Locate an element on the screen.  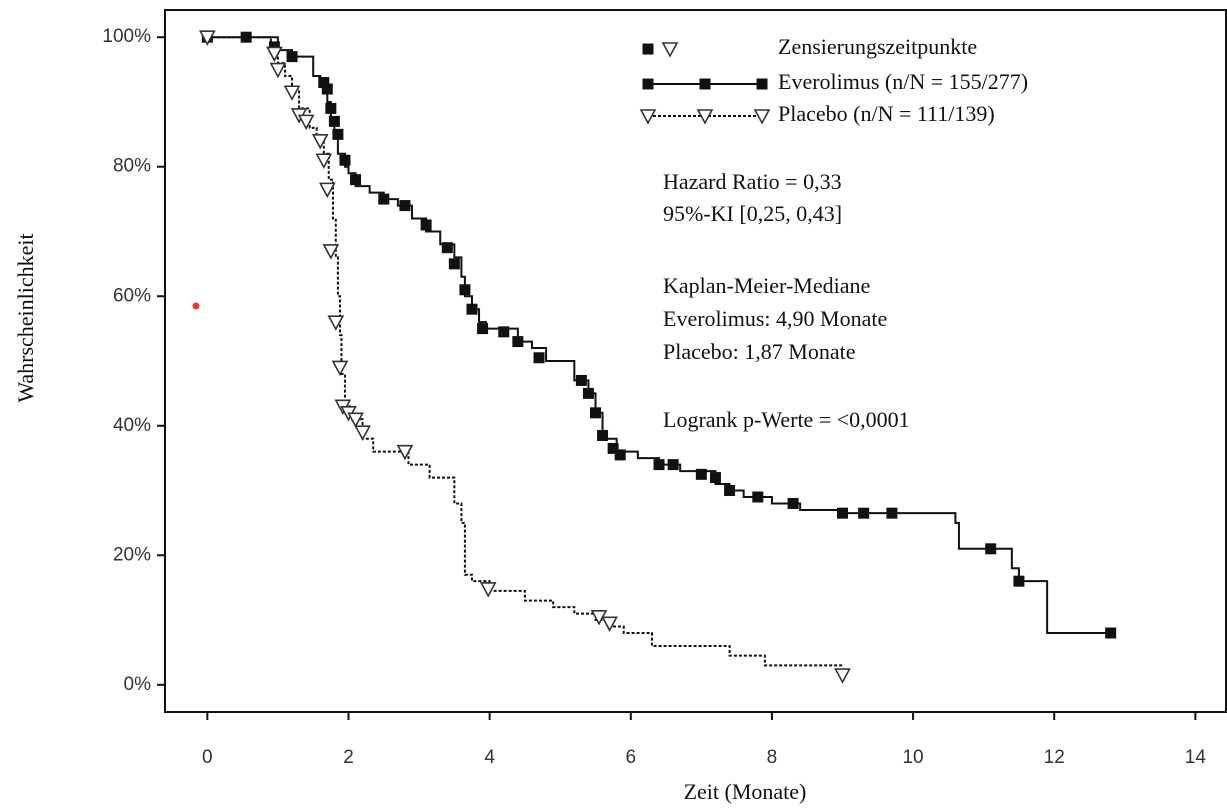
x-tick-label: 14 is located at coordinates (1196, 757).